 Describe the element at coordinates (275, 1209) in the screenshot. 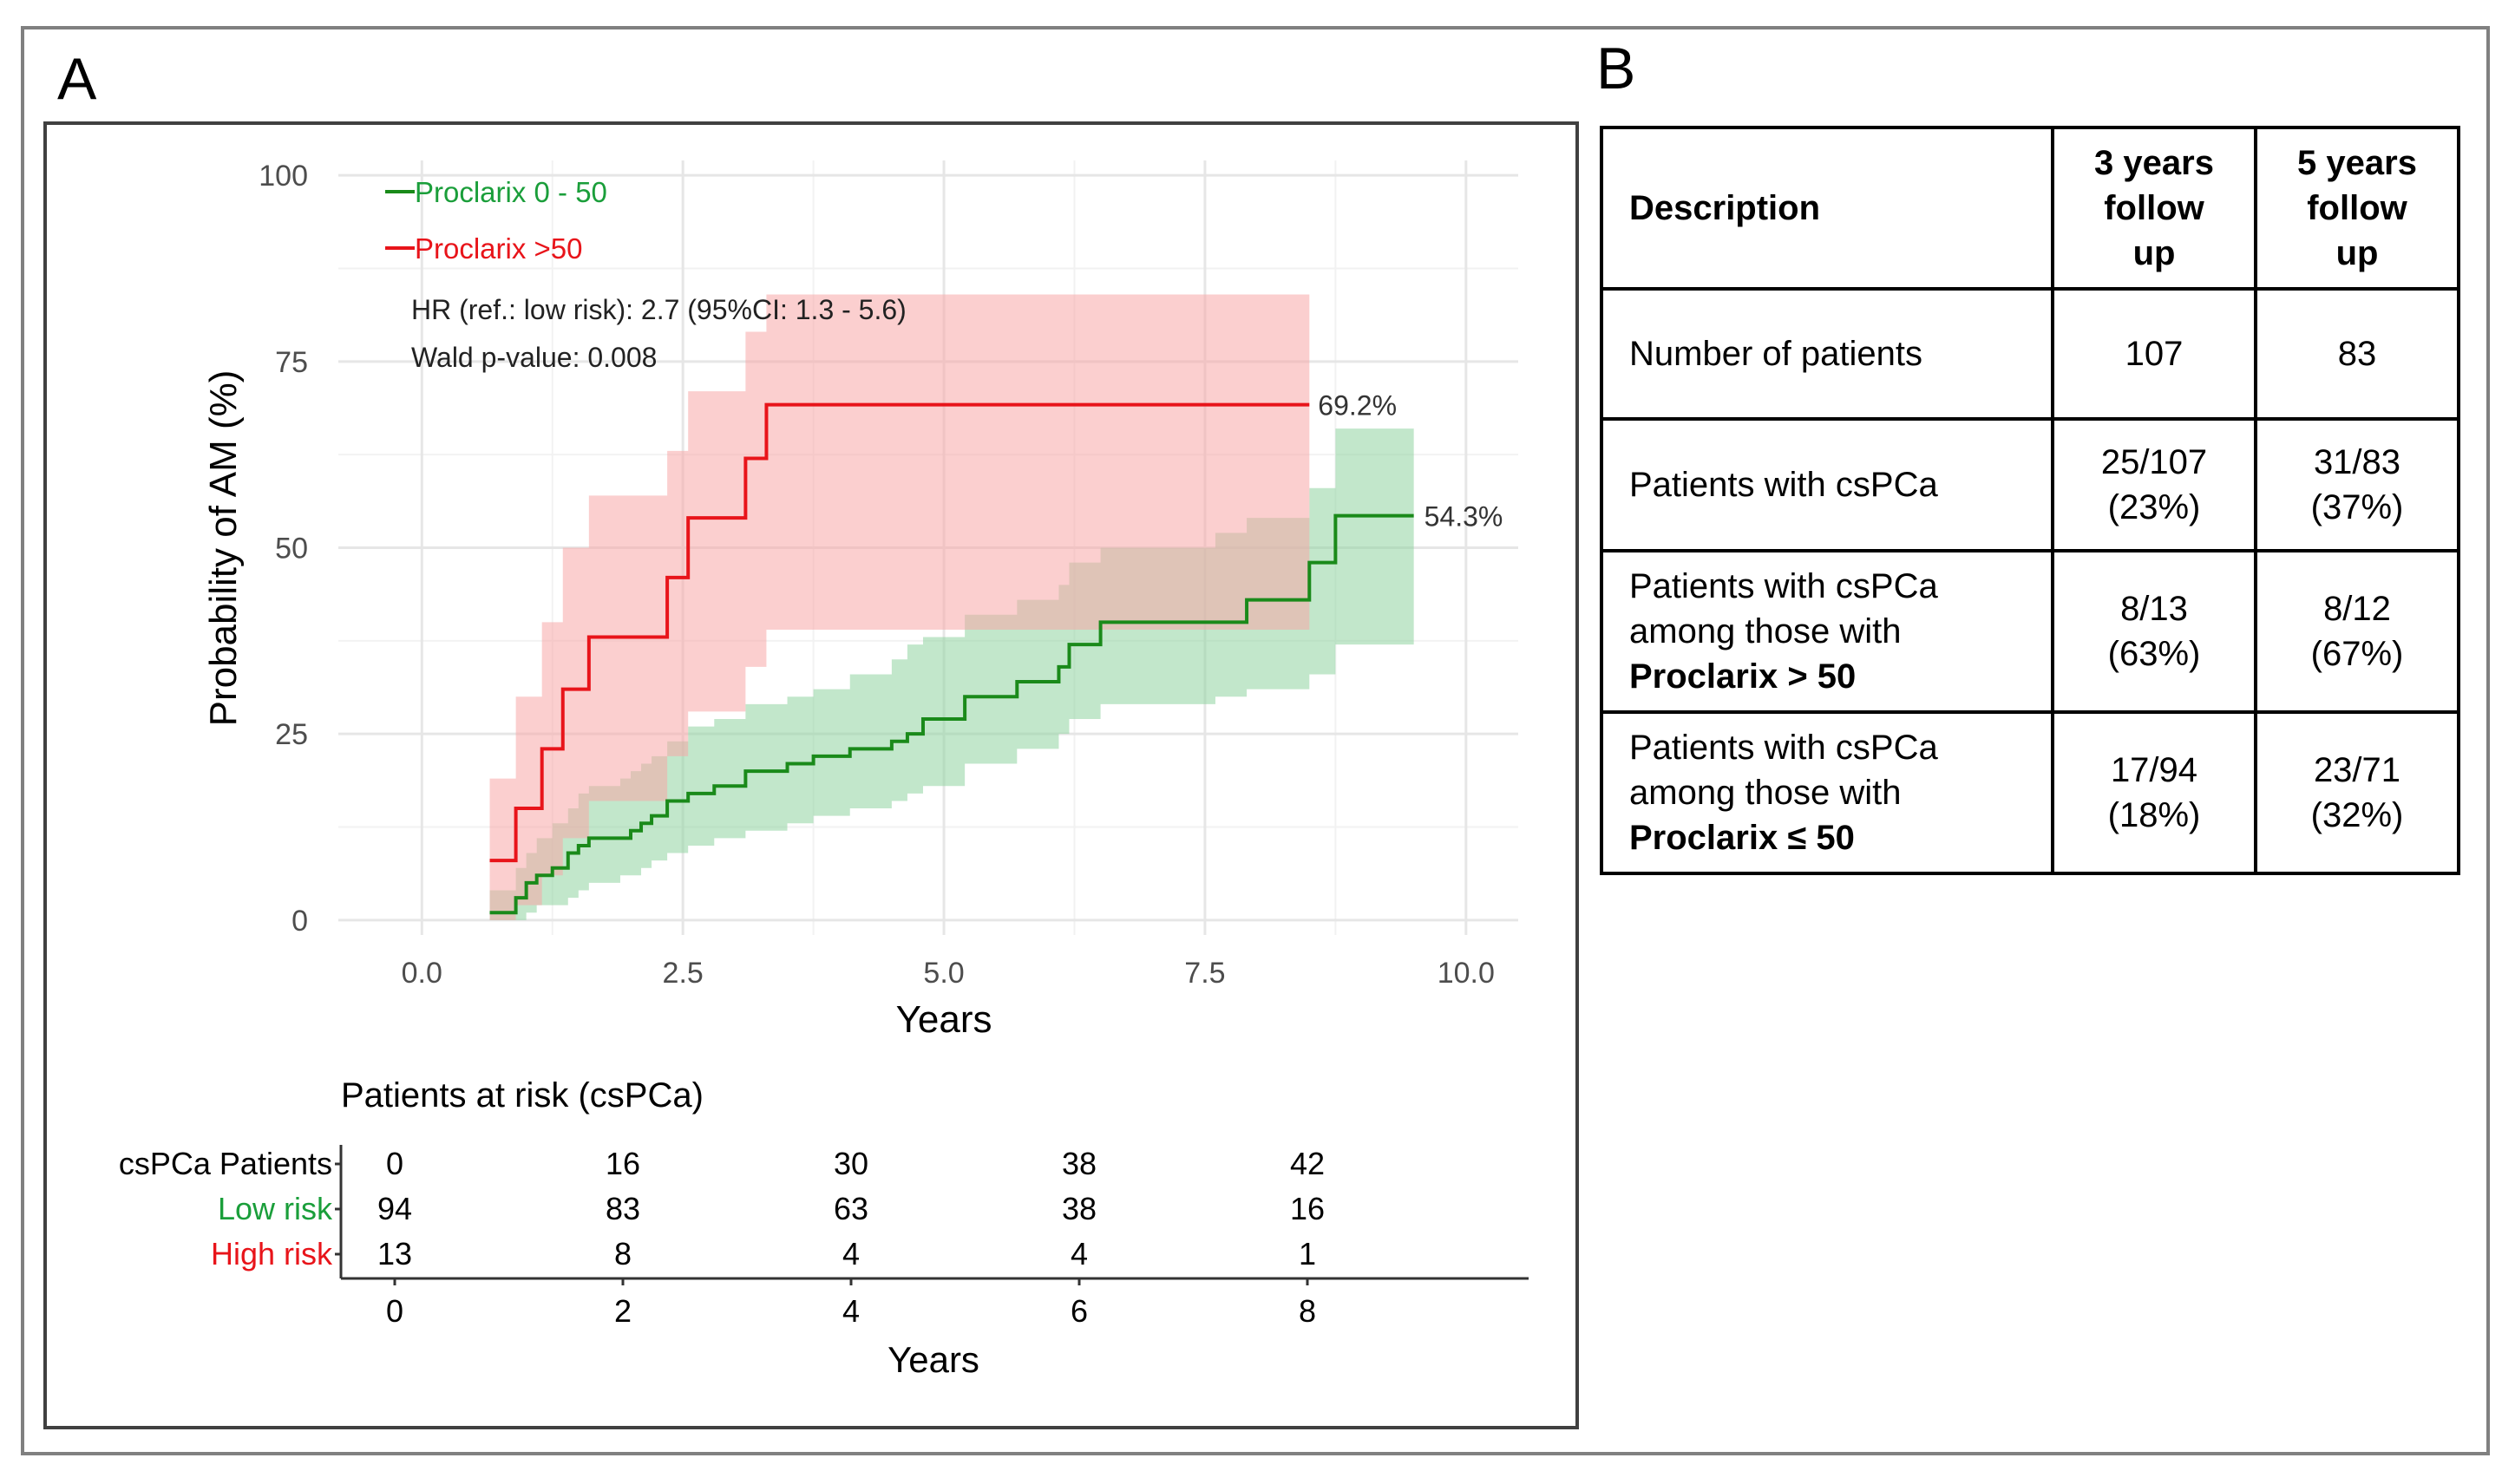

I see `risk-row-label: Low risk` at that location.